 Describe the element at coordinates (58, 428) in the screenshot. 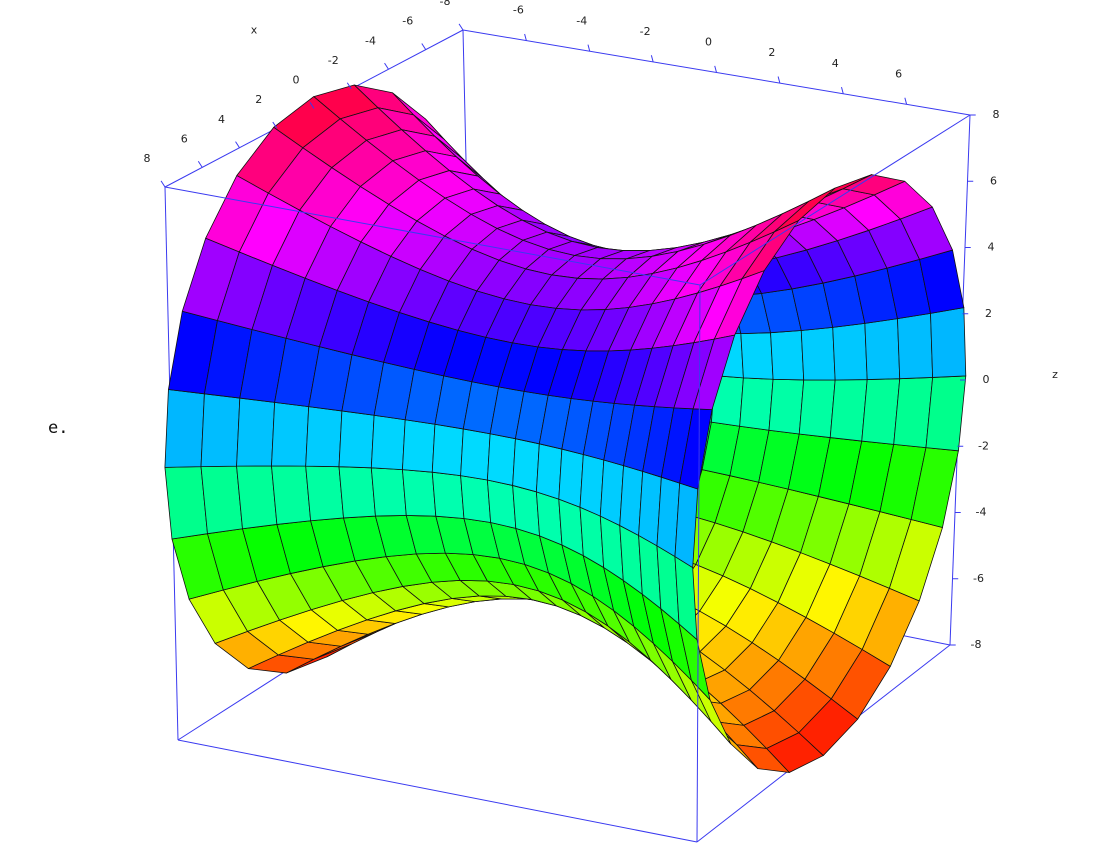

I see `item-prefix: e.` at that location.